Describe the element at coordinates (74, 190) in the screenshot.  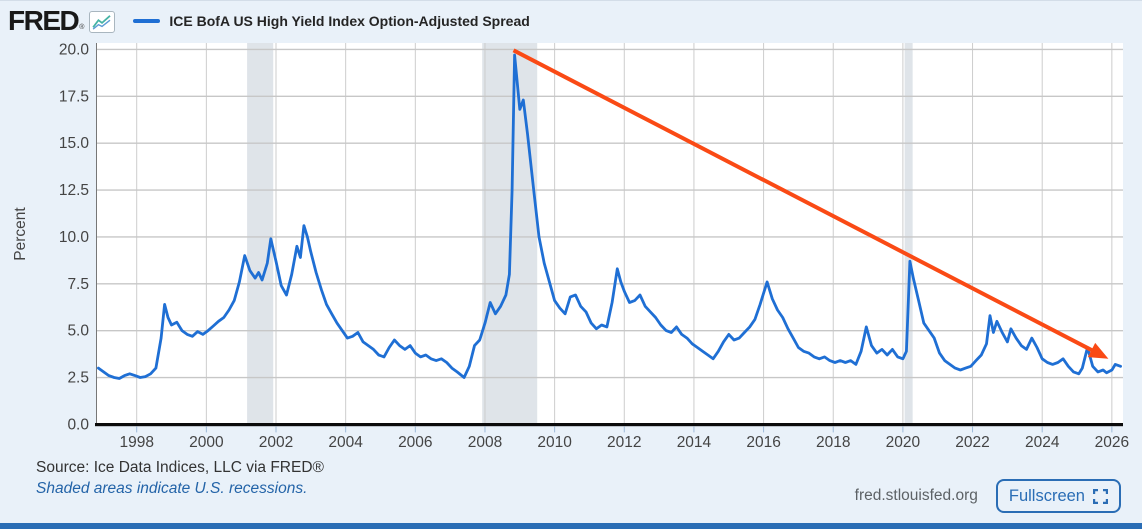
I see `y-axis-tick-label: 12.5` at that location.